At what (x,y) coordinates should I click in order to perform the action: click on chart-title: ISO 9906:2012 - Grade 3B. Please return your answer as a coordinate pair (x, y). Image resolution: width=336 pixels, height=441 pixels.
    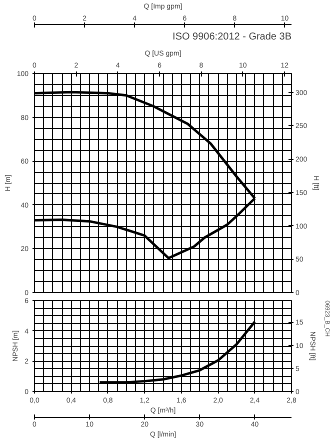
    Looking at the image, I should click on (232, 37).